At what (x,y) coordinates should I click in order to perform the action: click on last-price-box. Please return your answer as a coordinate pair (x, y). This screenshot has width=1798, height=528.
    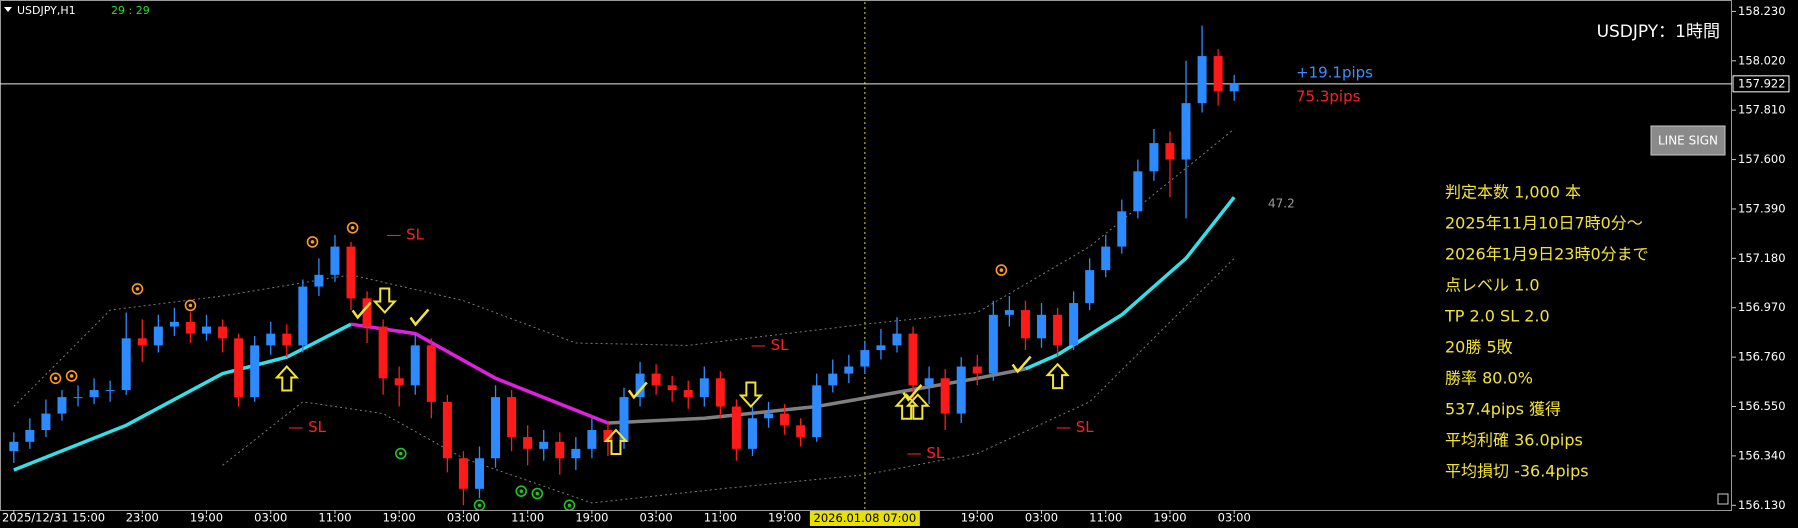
    Looking at the image, I should click on (1761, 84).